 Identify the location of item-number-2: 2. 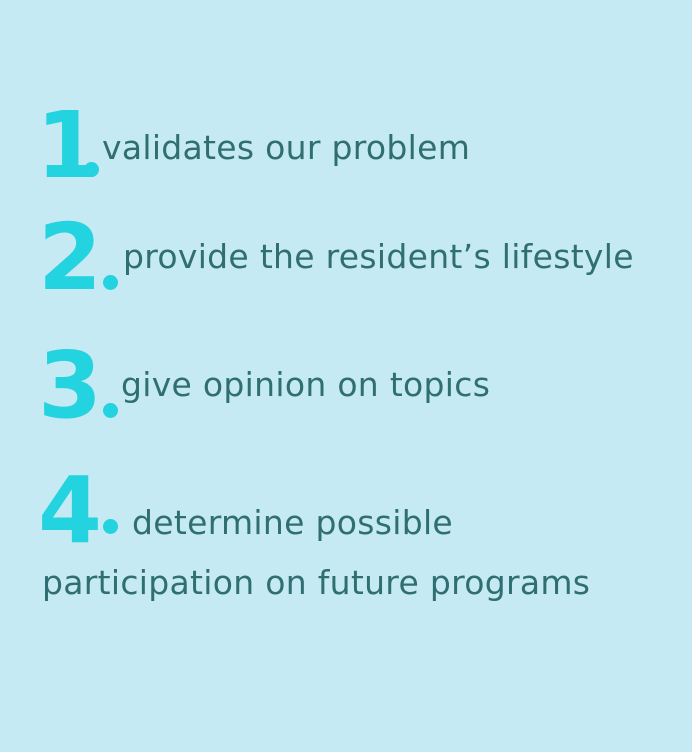
(70, 257).